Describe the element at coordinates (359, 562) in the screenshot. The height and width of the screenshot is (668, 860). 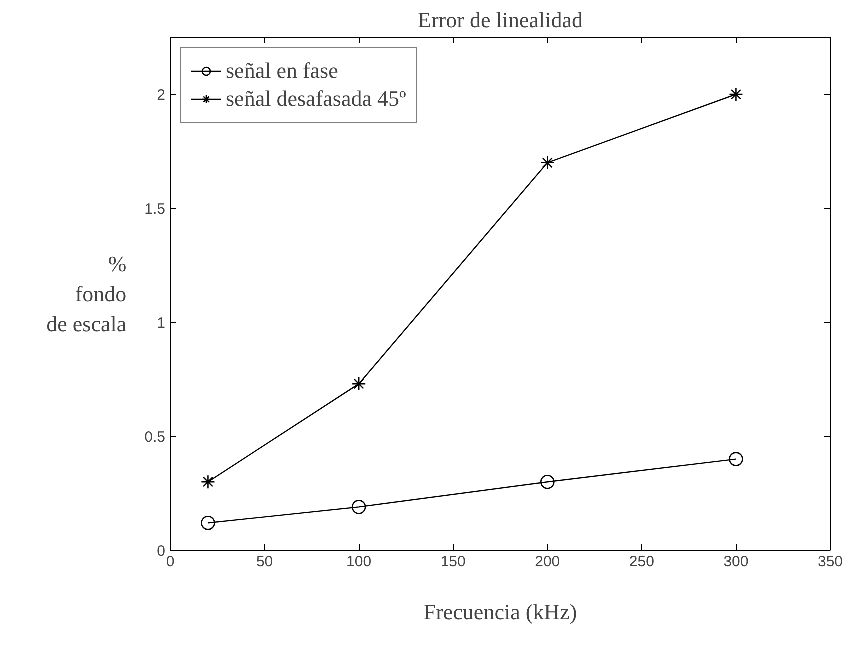
I see `x-tick-label: 100` at that location.